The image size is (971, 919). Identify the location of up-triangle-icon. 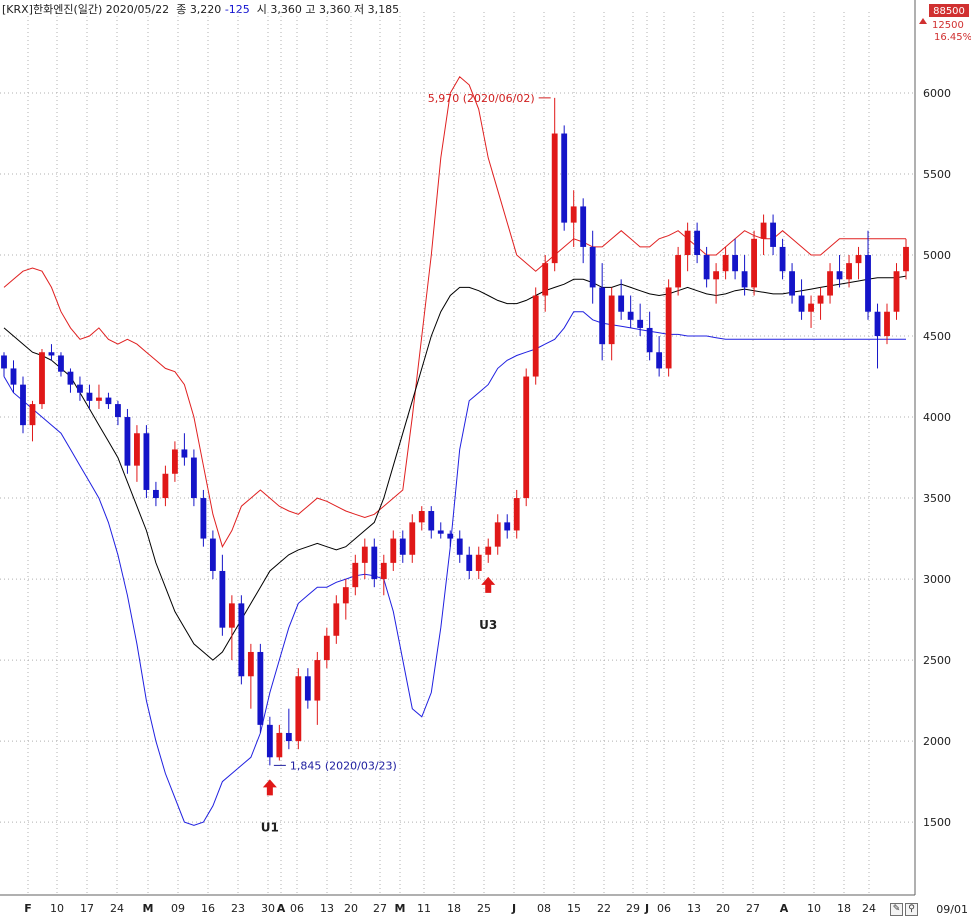
(923, 21).